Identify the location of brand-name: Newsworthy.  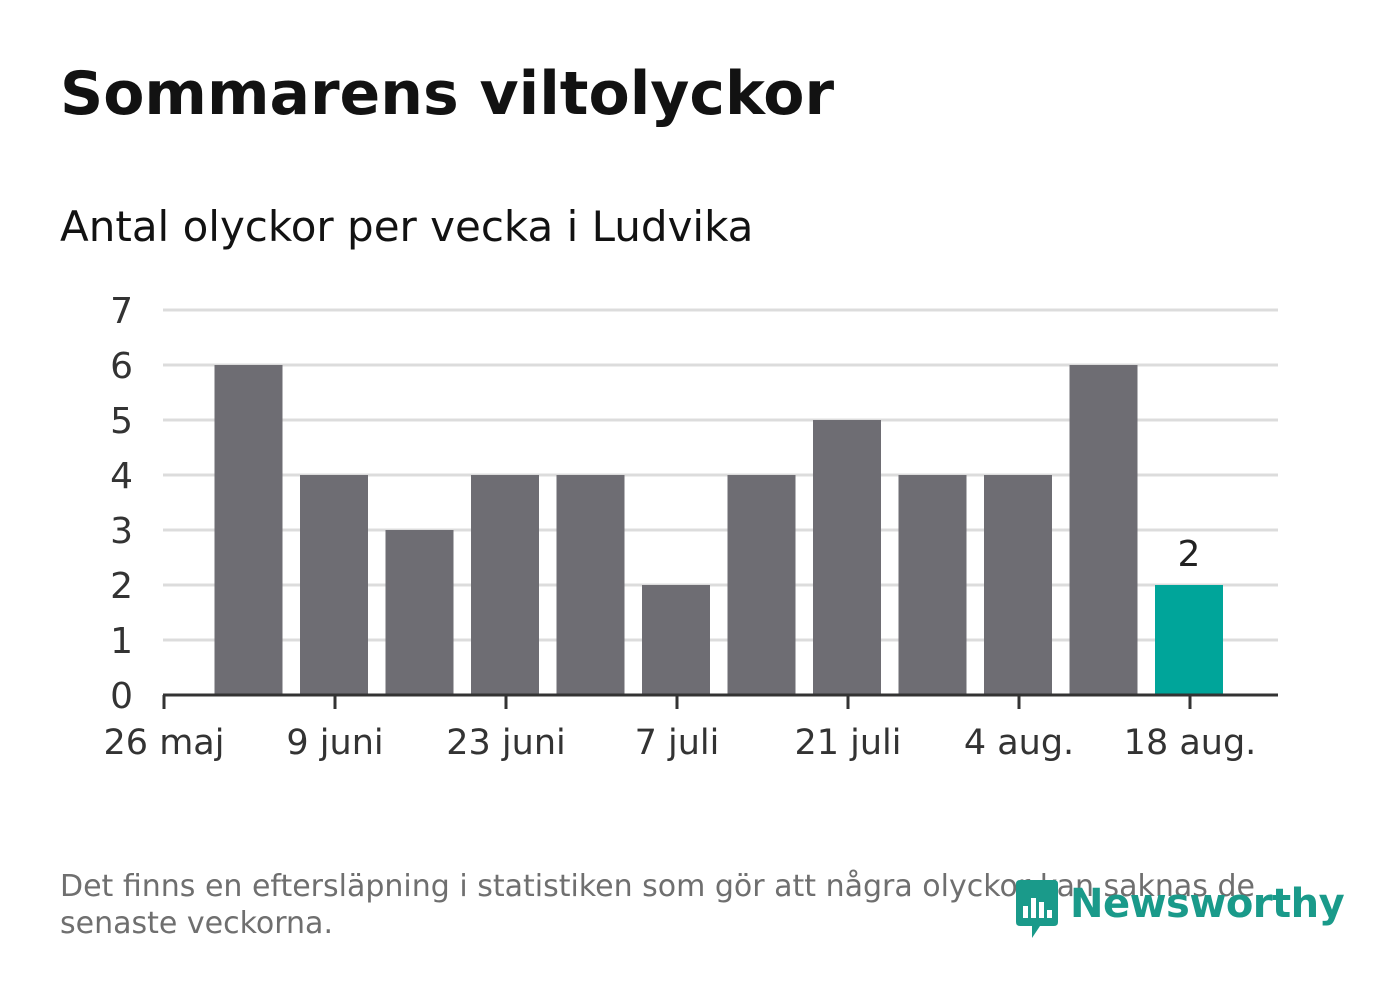
(1207, 904).